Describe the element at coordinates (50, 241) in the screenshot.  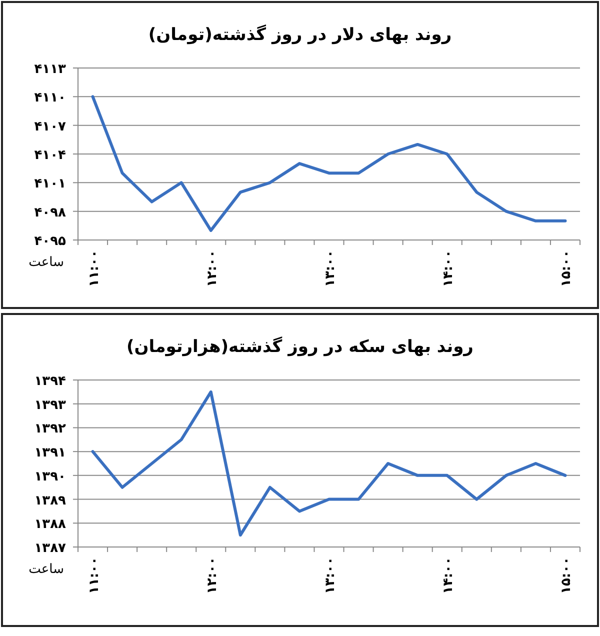
I see `y-tick-label: ۴۰۹۵` at that location.